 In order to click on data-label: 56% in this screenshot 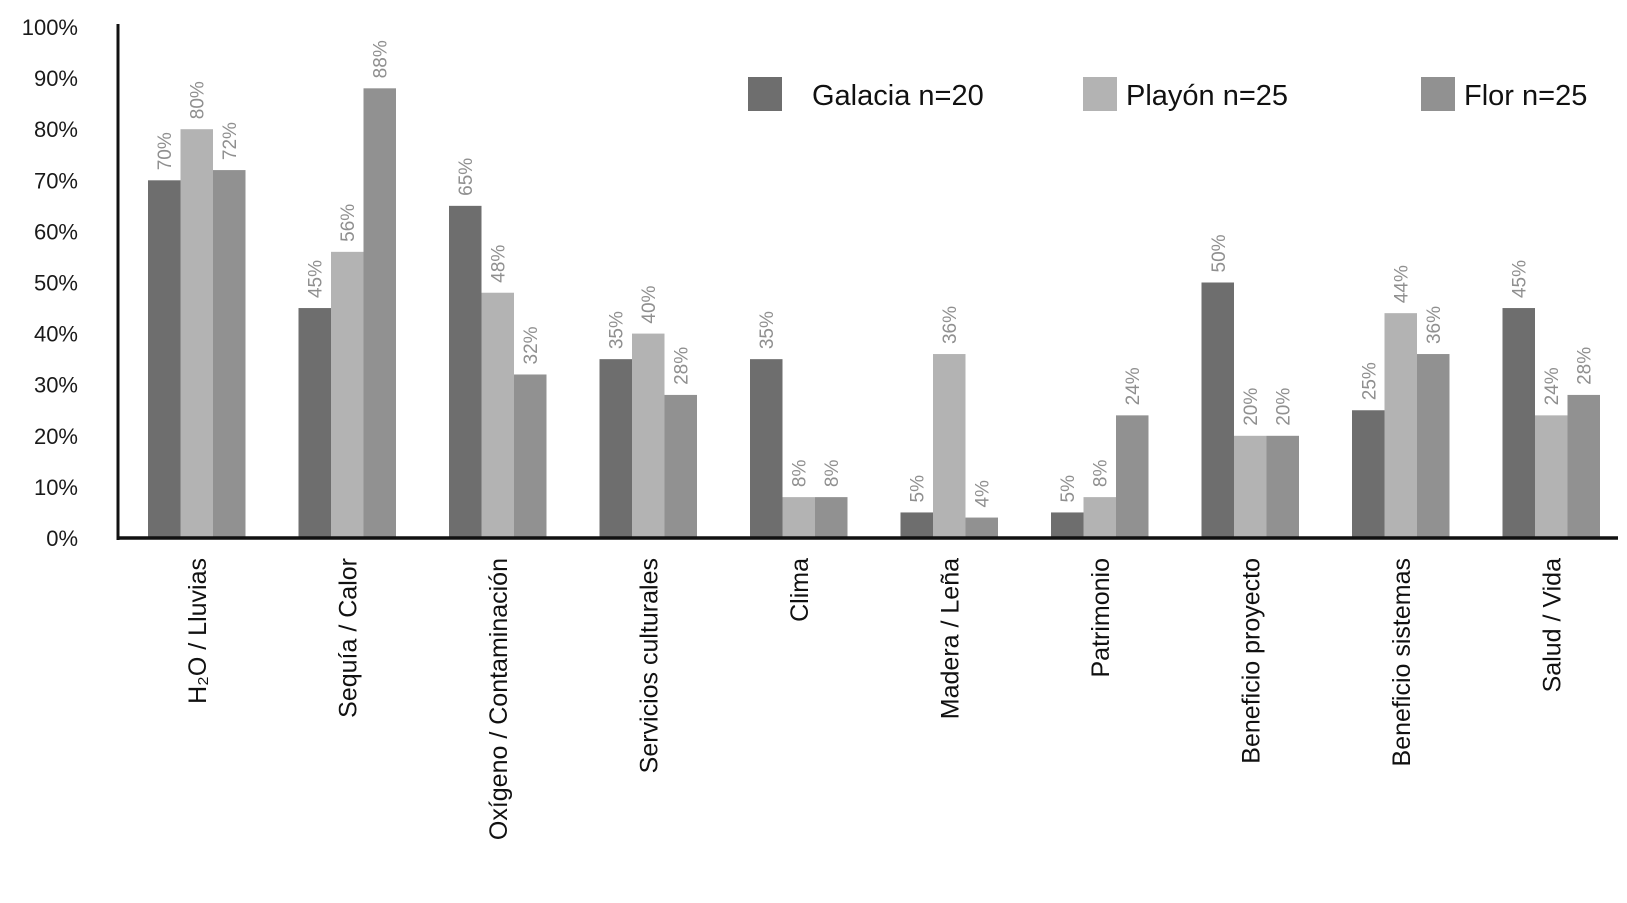, I will do `click(348, 223)`.